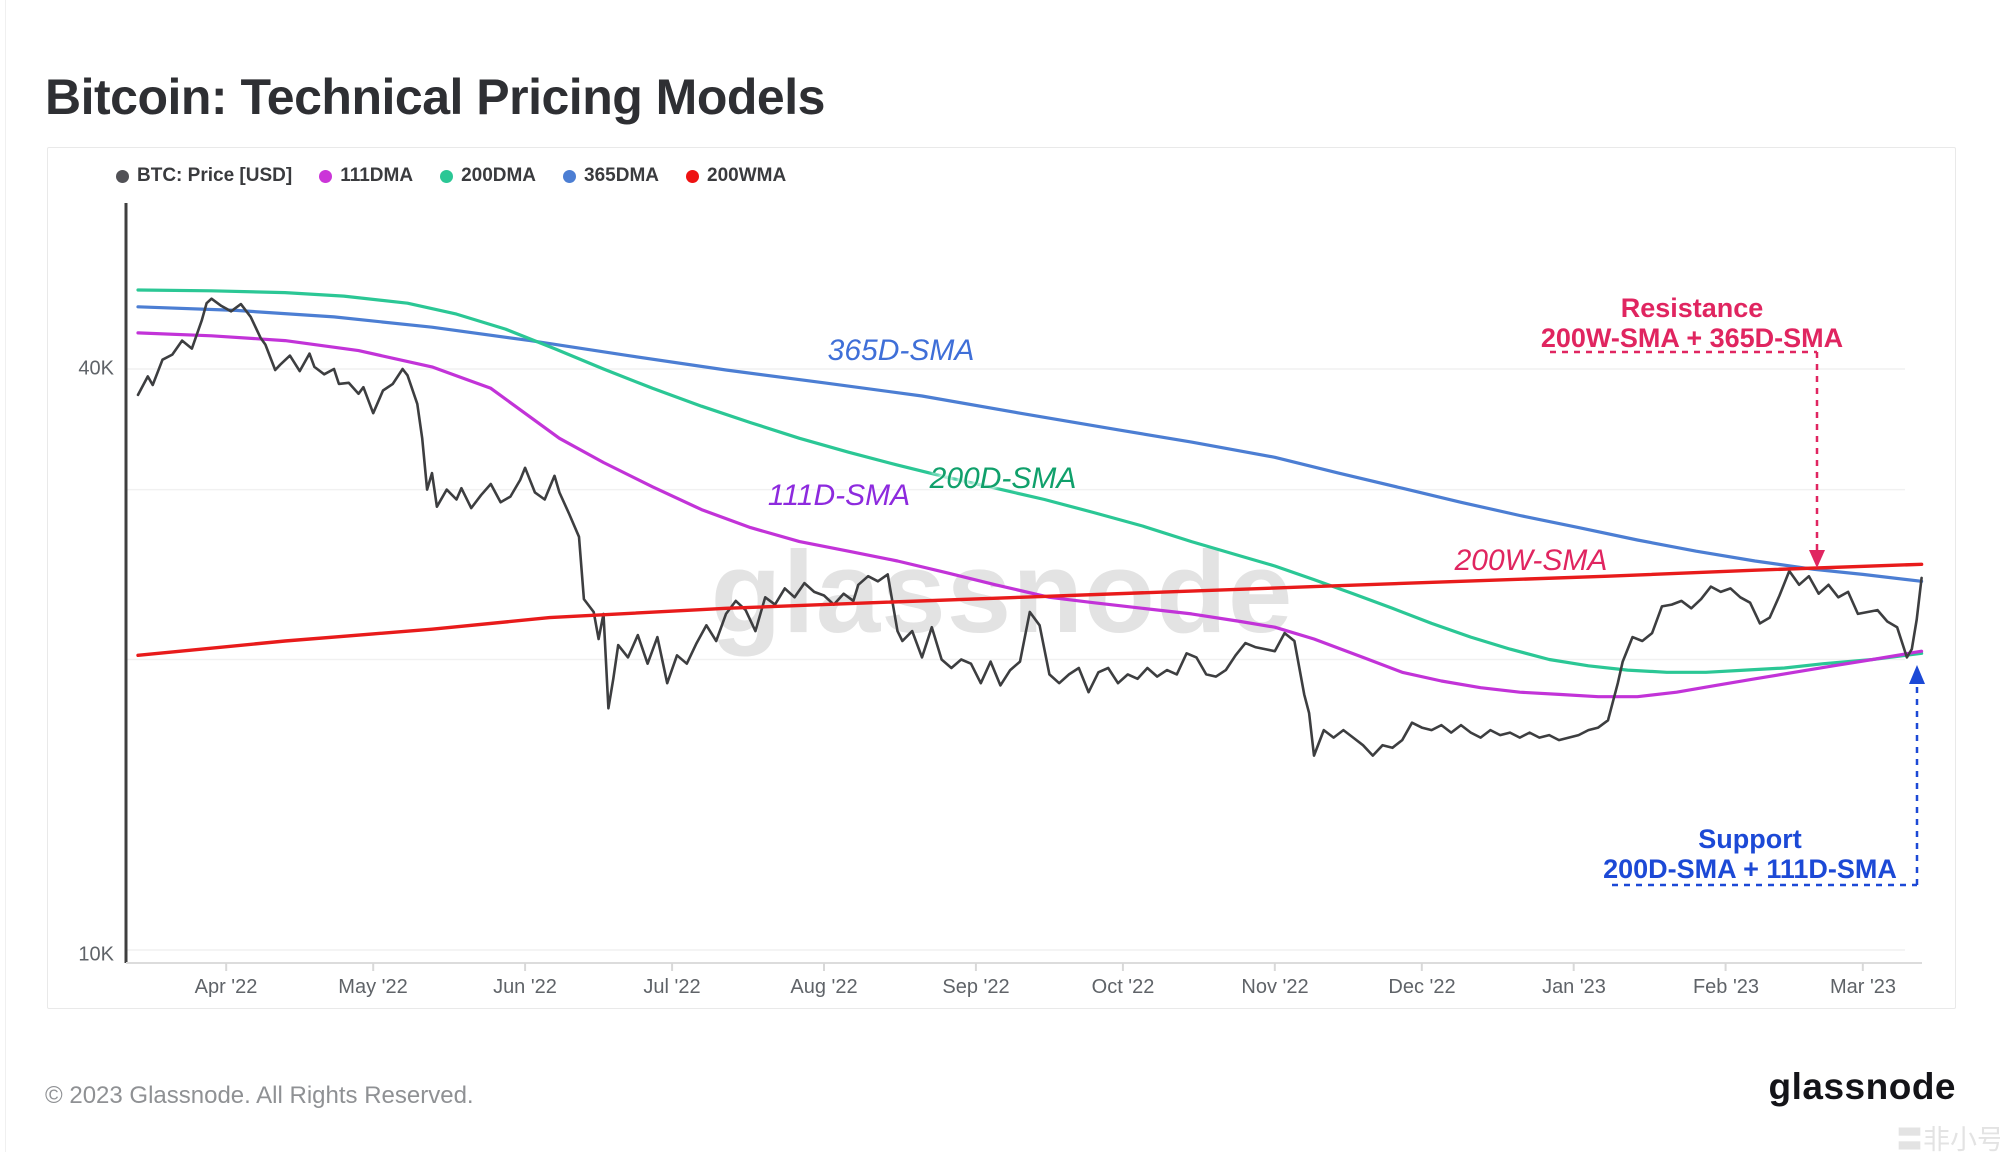 The height and width of the screenshot is (1152, 2000). Describe the element at coordinates (5, 576) in the screenshot. I see `page-left-border` at that location.